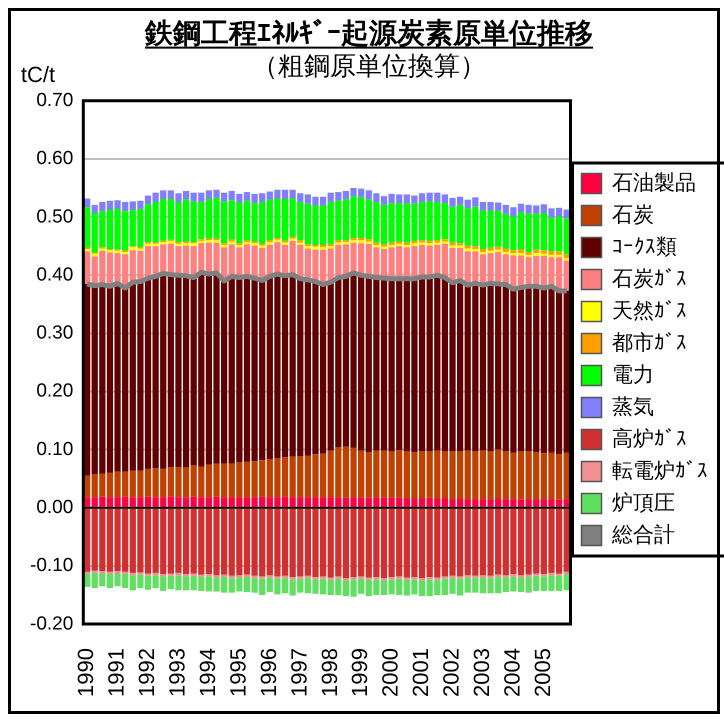 Image resolution: width=724 pixels, height=721 pixels. What do you see at coordinates (643, 534) in the screenshot?
I see `legend-label: 総合計` at bounding box center [643, 534].